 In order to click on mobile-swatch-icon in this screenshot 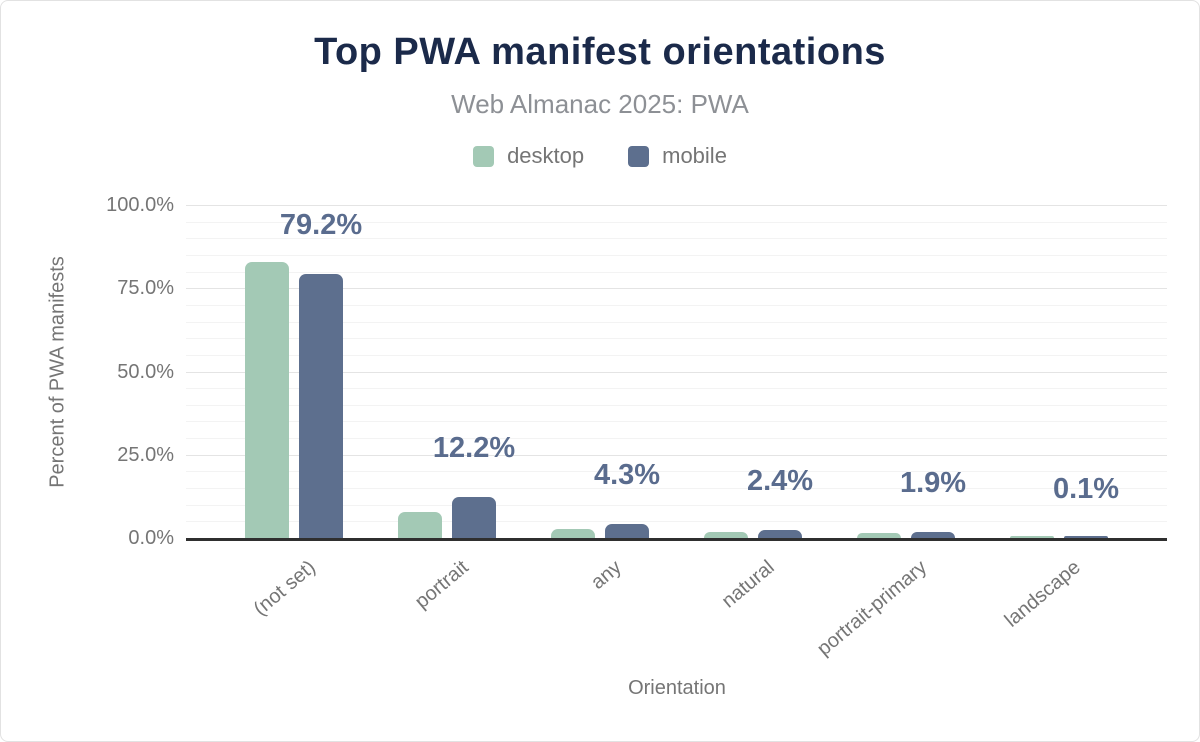, I will do `click(639, 156)`.